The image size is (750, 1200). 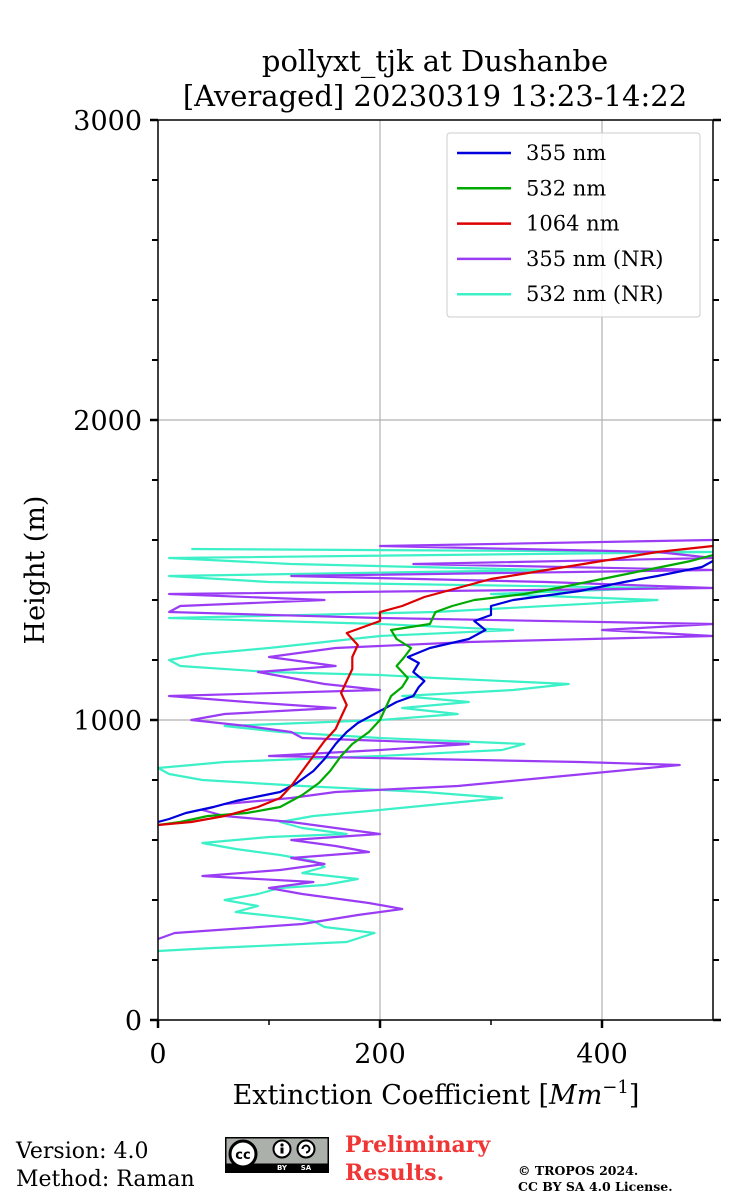 I want to click on legend-label-1064-nm: 1064 nm, so click(x=573, y=224).